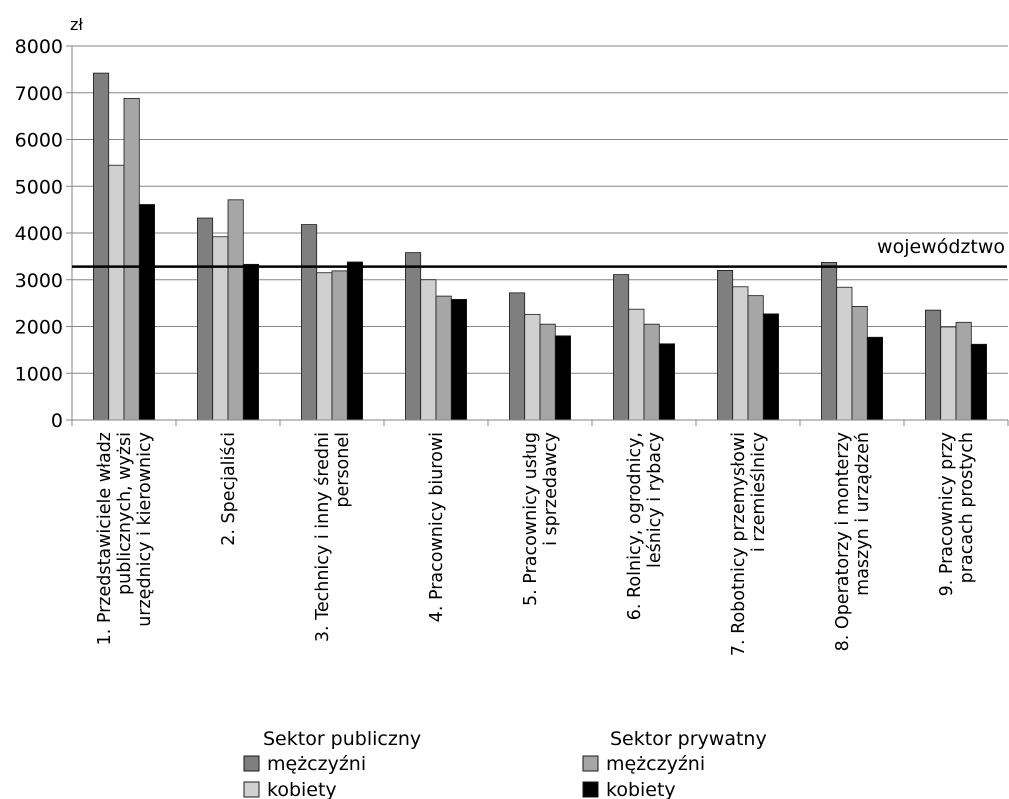 The height and width of the screenshot is (799, 1009). What do you see at coordinates (76, 24) in the screenshot?
I see `unit-label: zł` at bounding box center [76, 24].